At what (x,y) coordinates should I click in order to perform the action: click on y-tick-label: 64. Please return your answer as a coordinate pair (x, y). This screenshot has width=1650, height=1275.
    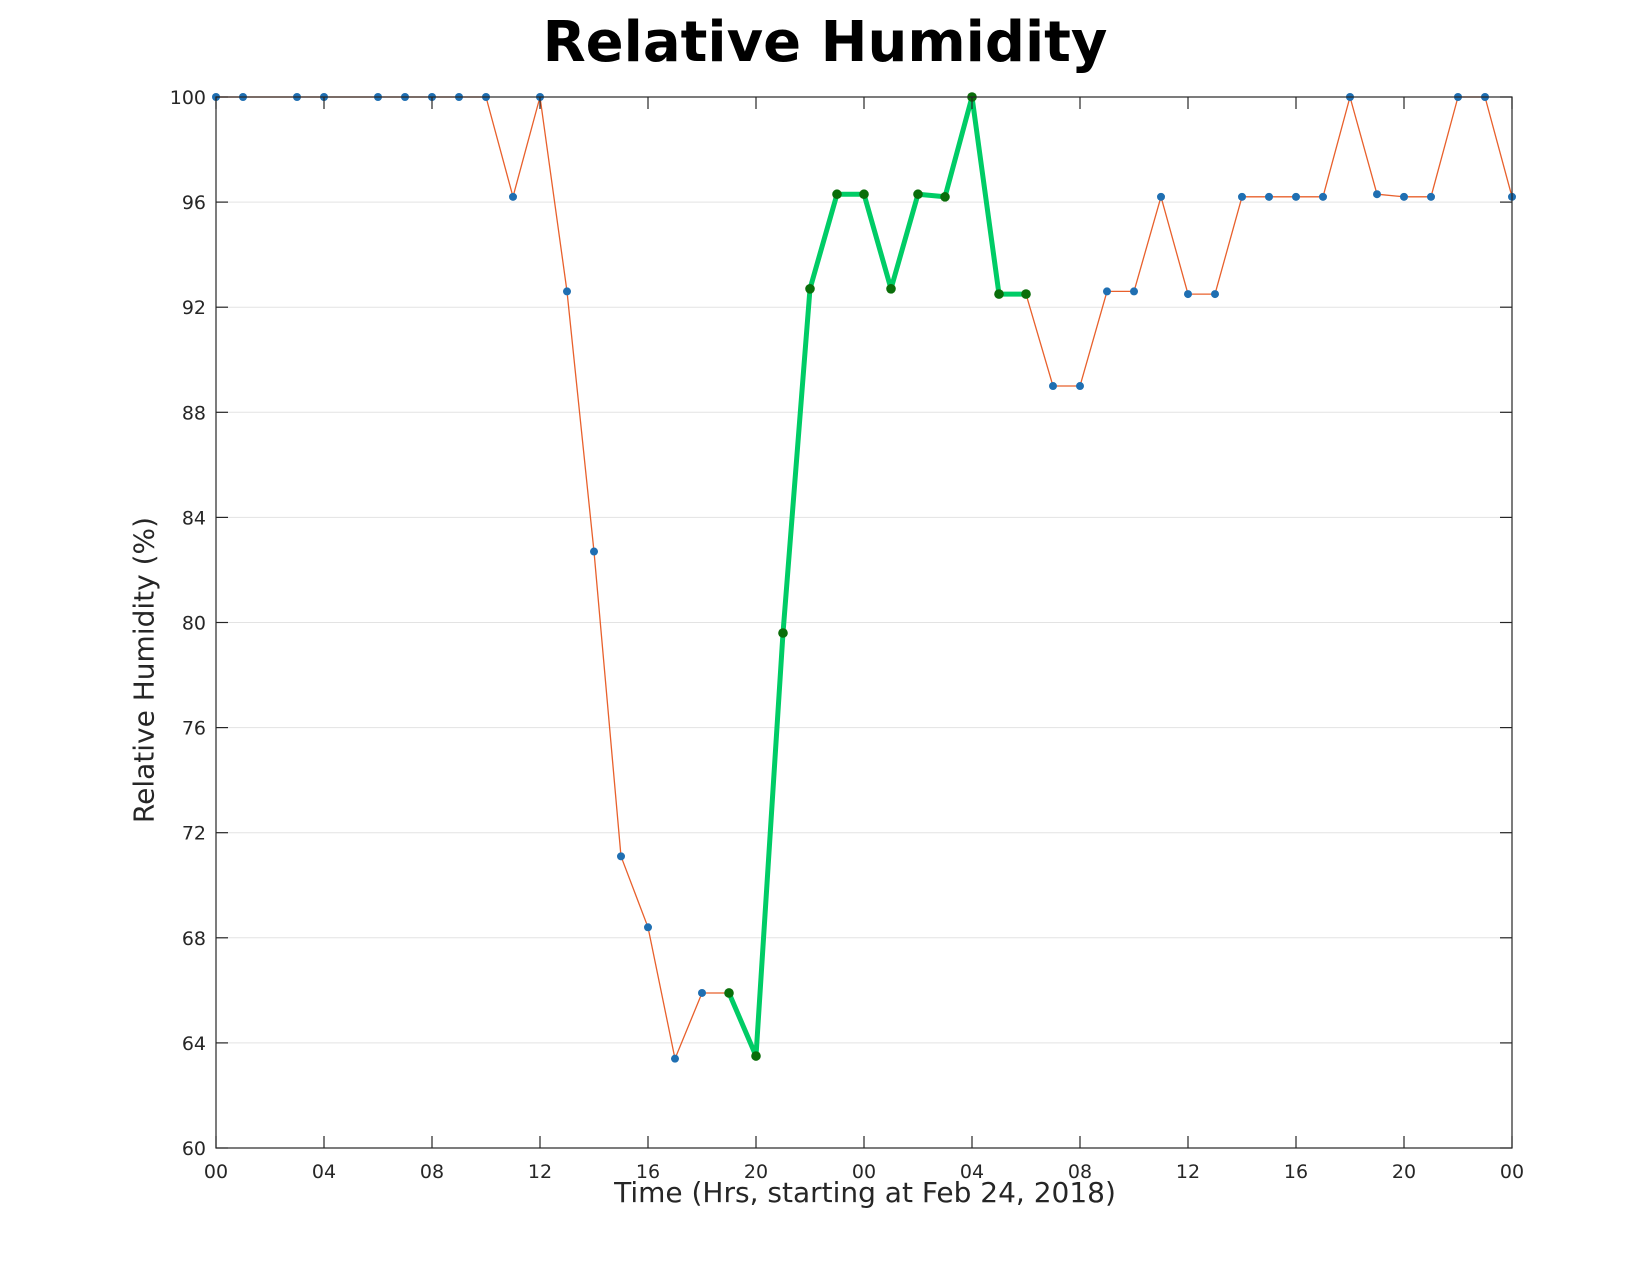
    Looking at the image, I should click on (194, 1044).